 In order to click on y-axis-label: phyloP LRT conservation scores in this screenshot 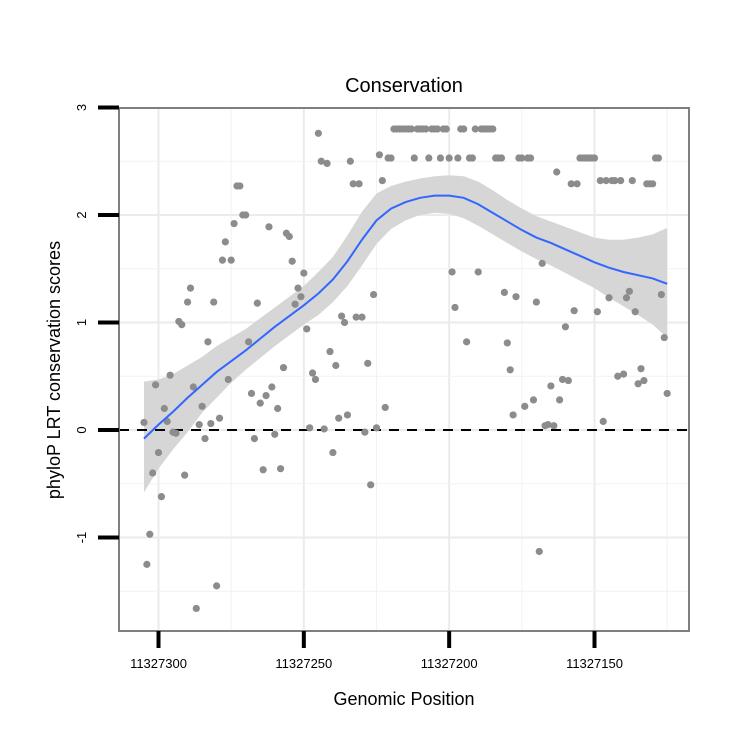, I will do `click(54, 370)`.